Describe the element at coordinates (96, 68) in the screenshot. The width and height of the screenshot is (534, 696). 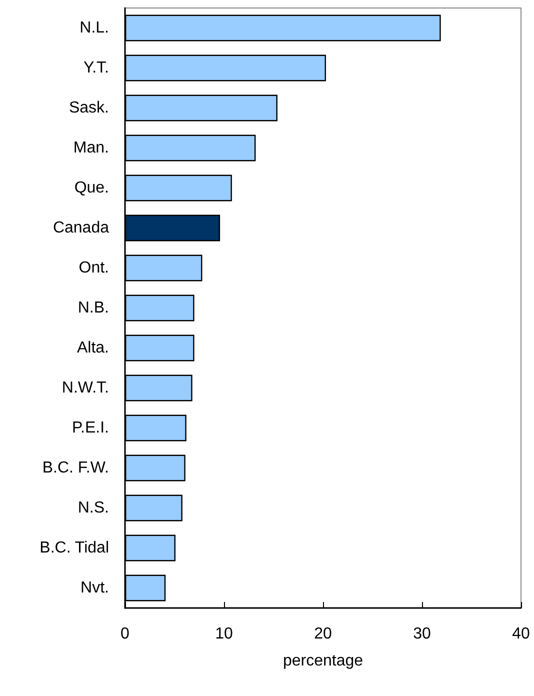
I see `y-tick-label: Y.T.` at that location.